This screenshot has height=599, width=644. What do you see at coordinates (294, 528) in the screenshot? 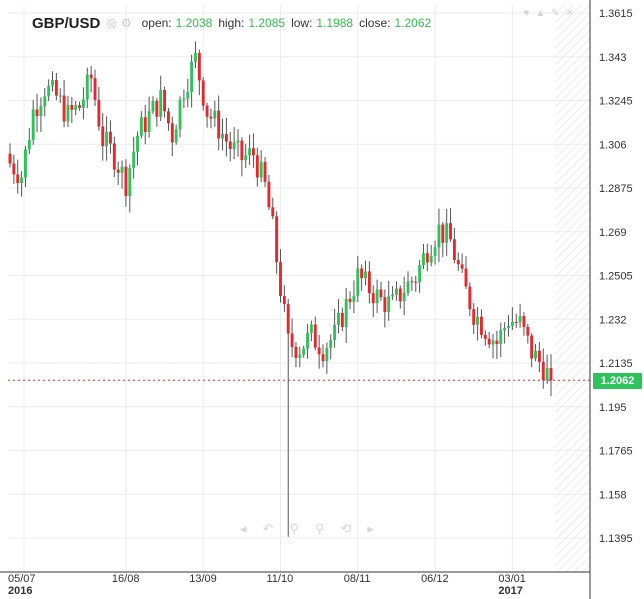
I see `zoom-out-icon: ⚲` at bounding box center [294, 528].